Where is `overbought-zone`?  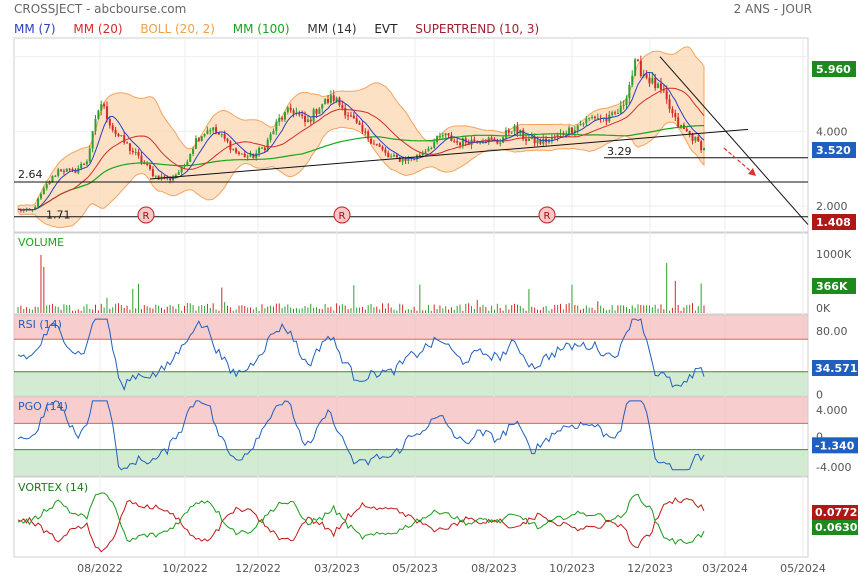 overbought-zone is located at coordinates (411, 410).